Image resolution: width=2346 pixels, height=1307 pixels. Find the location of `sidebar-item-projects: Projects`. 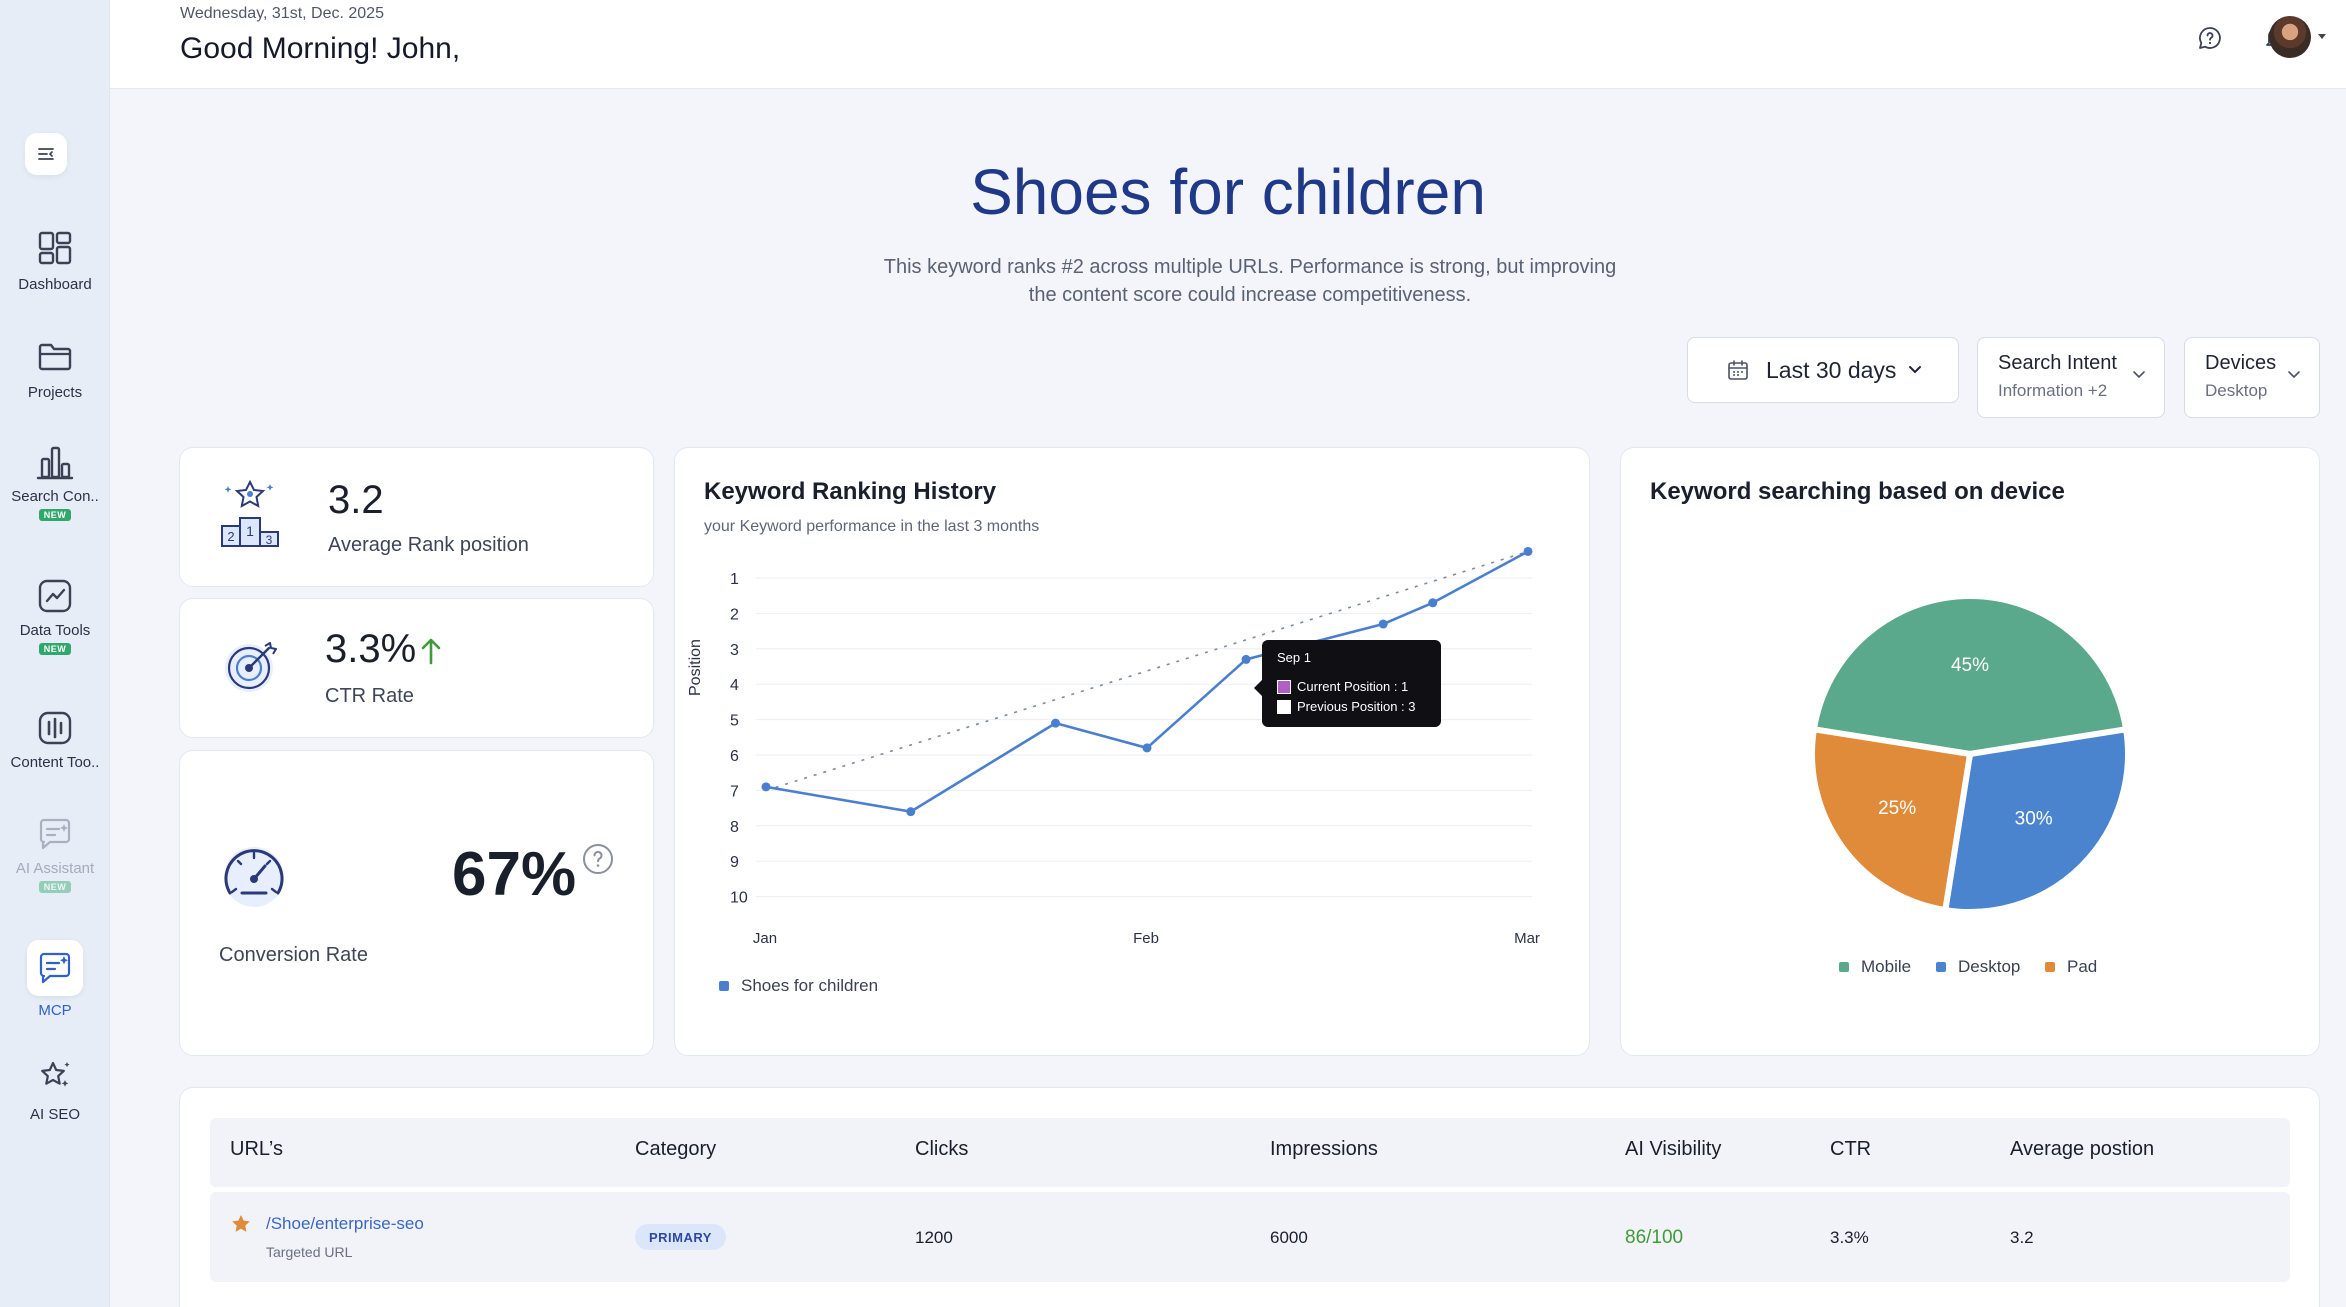

sidebar-item-projects: Projects is located at coordinates (55, 368).